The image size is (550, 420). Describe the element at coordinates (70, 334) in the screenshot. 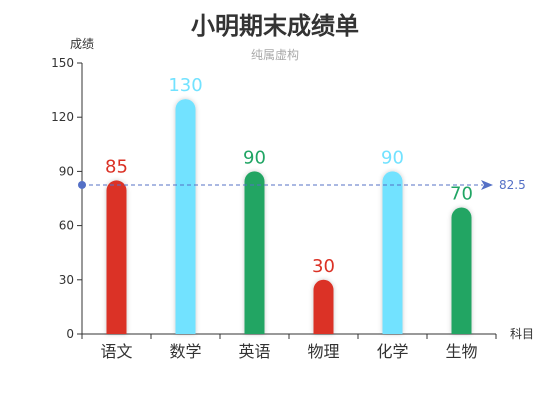

I see `y-tick-label: 0` at that location.